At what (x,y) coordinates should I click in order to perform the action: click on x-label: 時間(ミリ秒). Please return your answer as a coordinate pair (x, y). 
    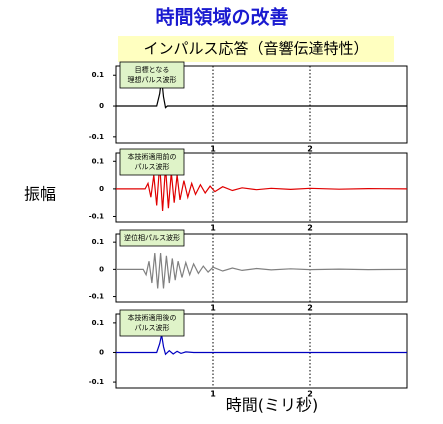
    Looking at the image, I should click on (272, 405).